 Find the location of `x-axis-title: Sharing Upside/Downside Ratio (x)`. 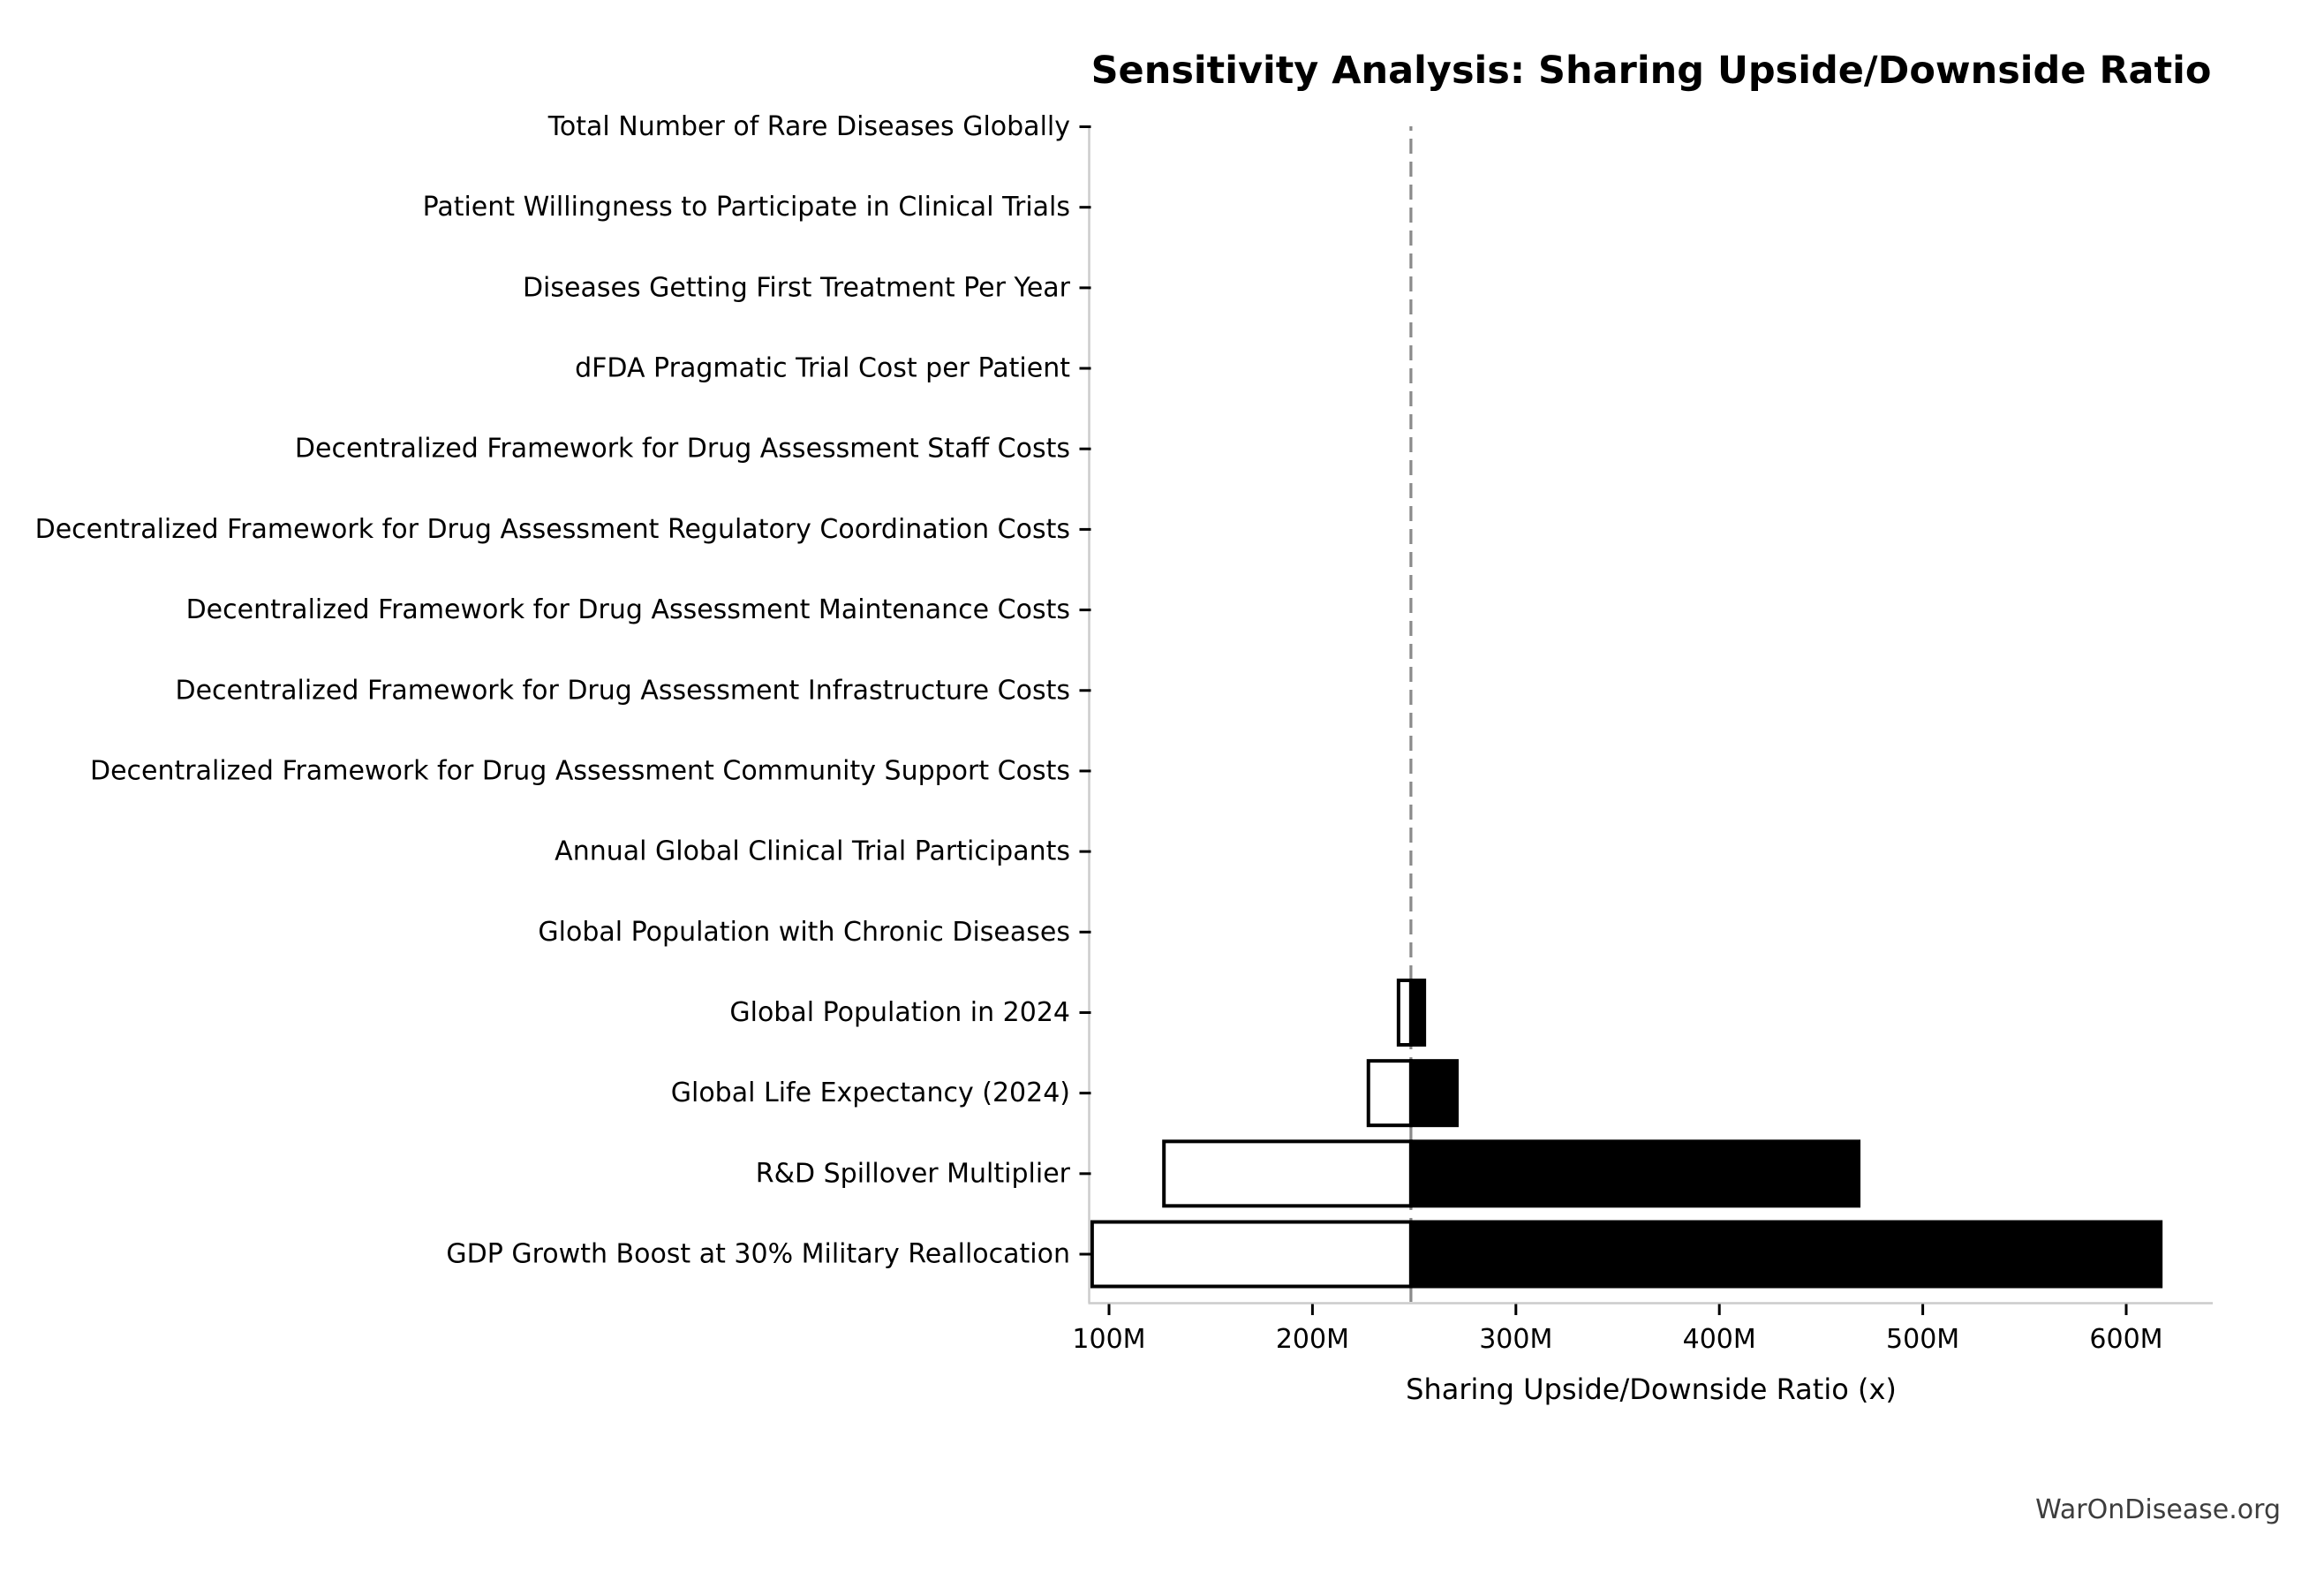

x-axis-title: Sharing Upside/Downside Ratio (x) is located at coordinates (1652, 1389).